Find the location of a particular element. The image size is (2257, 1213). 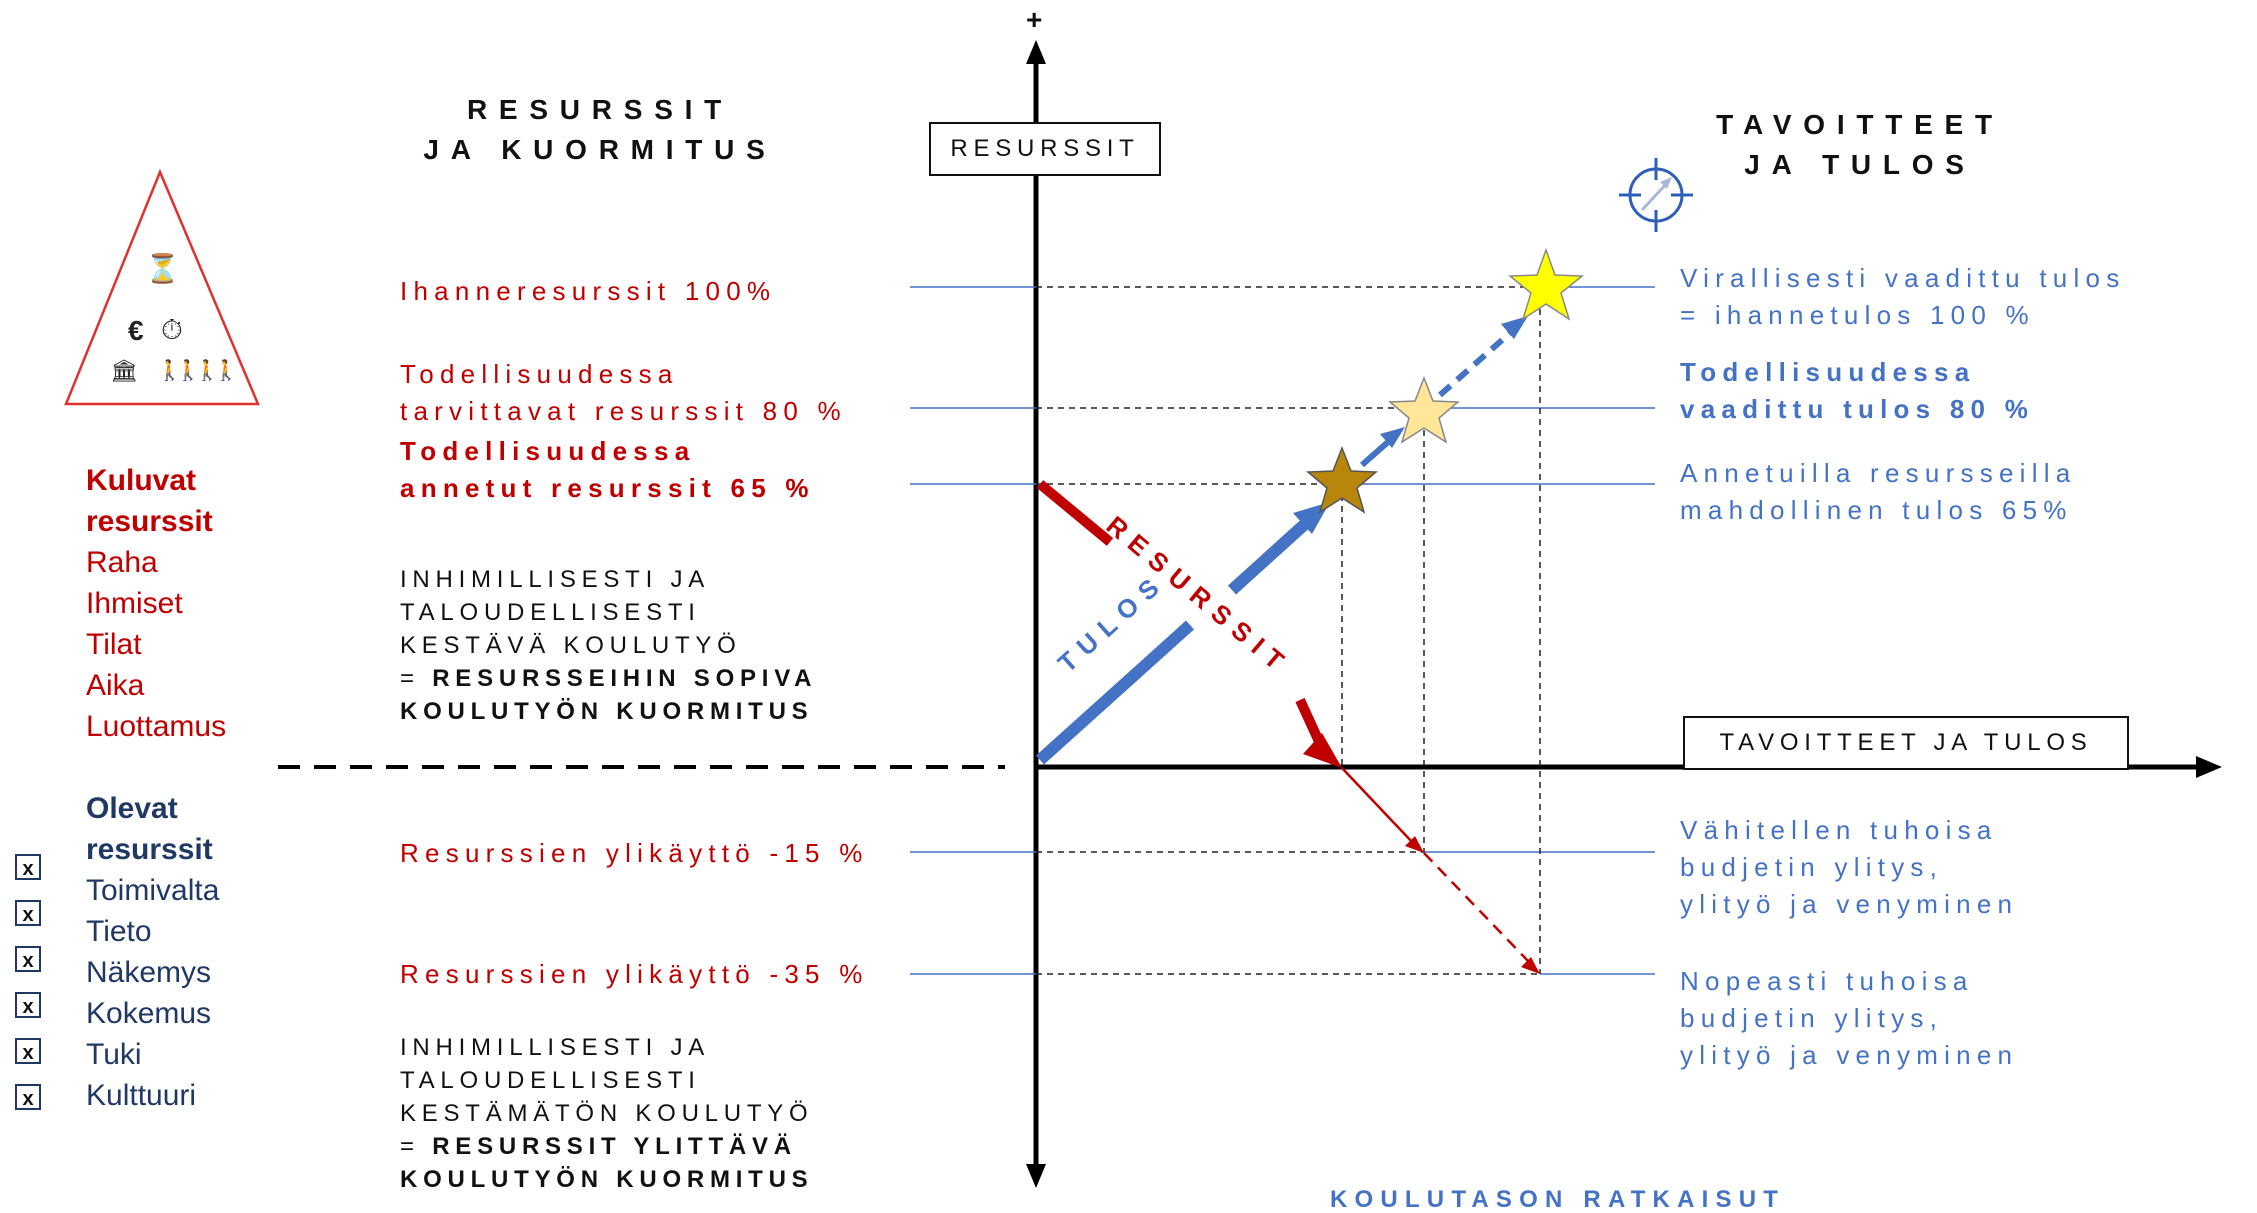

y-axis-arrow-down is located at coordinates (1036, 1176).